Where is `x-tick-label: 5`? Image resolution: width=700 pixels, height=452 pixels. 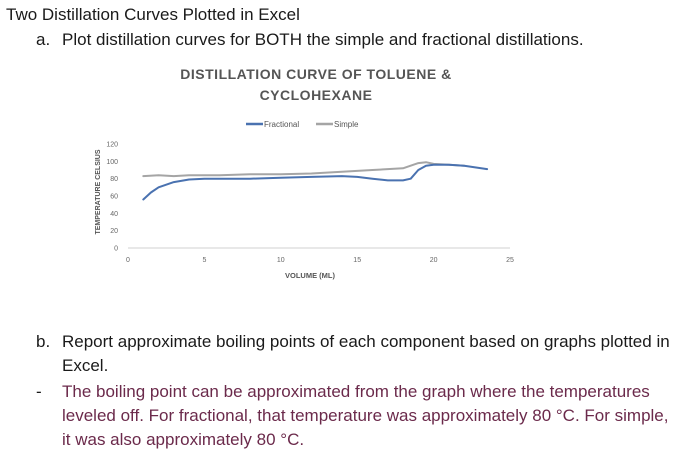
x-tick-label: 5 is located at coordinates (204, 260).